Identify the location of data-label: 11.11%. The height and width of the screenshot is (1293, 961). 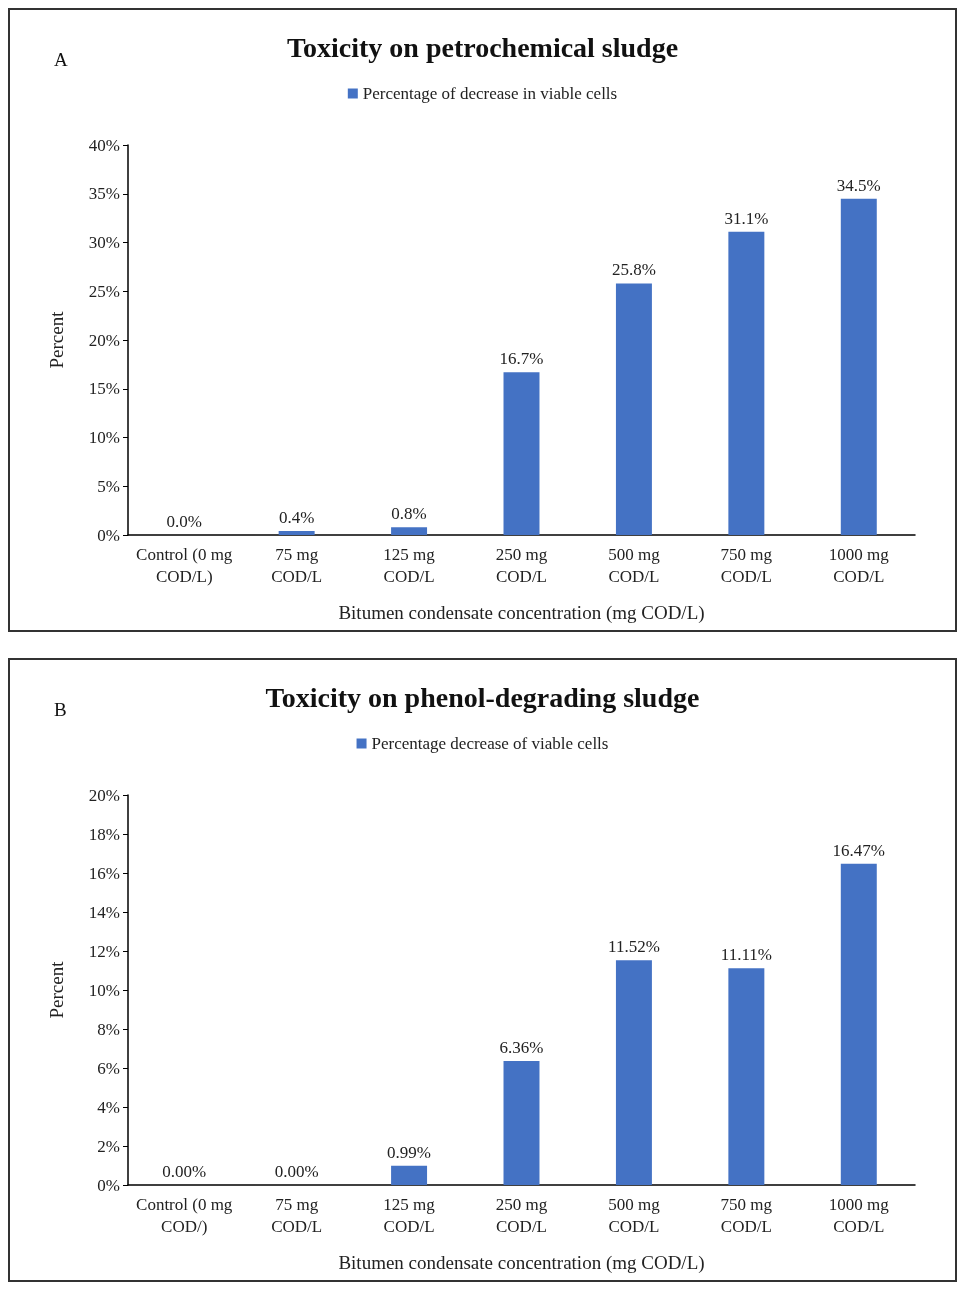
(746, 955).